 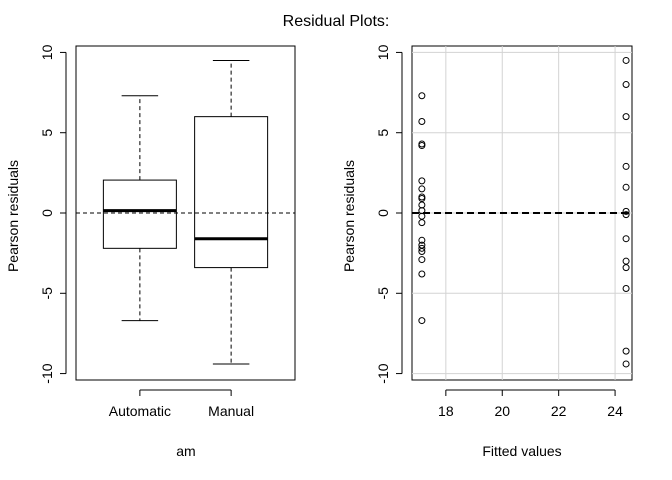 I want to click on boxplot-x-tick-label: Manual, so click(x=231, y=411).